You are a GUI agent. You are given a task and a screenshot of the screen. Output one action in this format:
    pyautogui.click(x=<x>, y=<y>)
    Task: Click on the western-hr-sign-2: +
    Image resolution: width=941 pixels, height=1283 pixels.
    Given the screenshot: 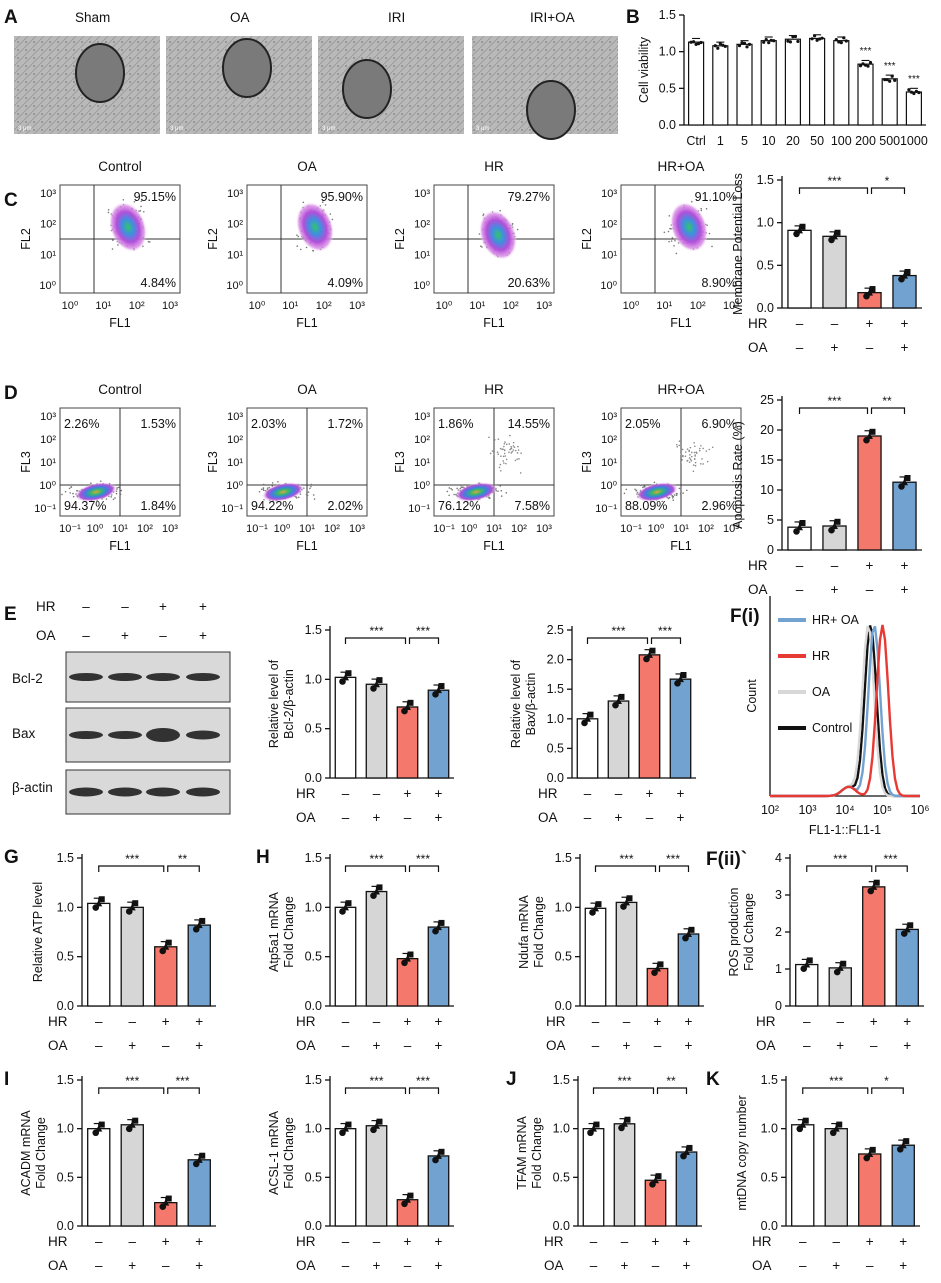 What is the action you would take?
    pyautogui.click(x=163, y=606)
    